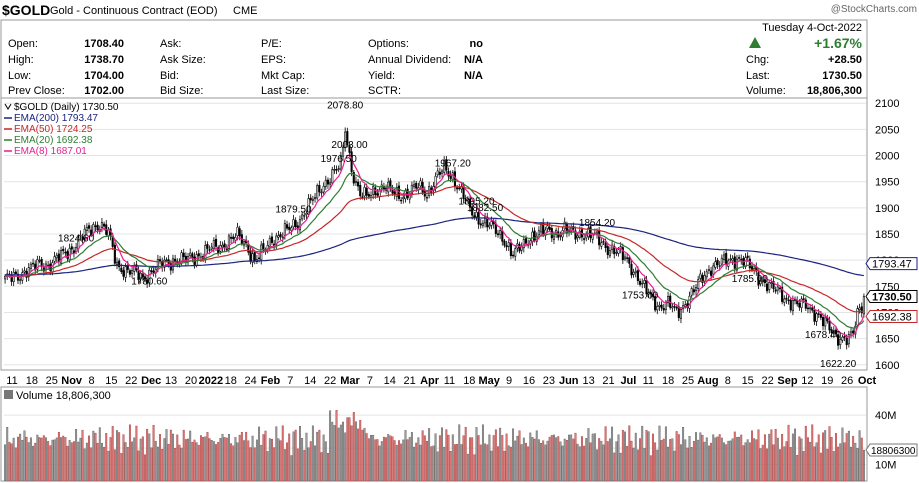 The image size is (919, 483). Describe the element at coordinates (384, 91) in the screenshot. I see `sctr-label: SCTR:` at that location.